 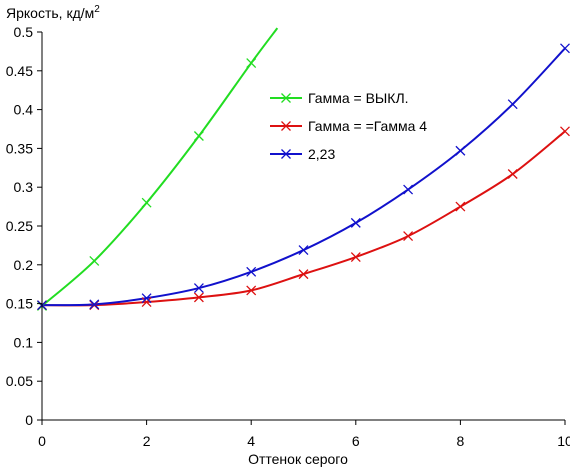 What do you see at coordinates (286, 98) in the screenshot?
I see `legend-series-гамма-выкл-marker` at bounding box center [286, 98].